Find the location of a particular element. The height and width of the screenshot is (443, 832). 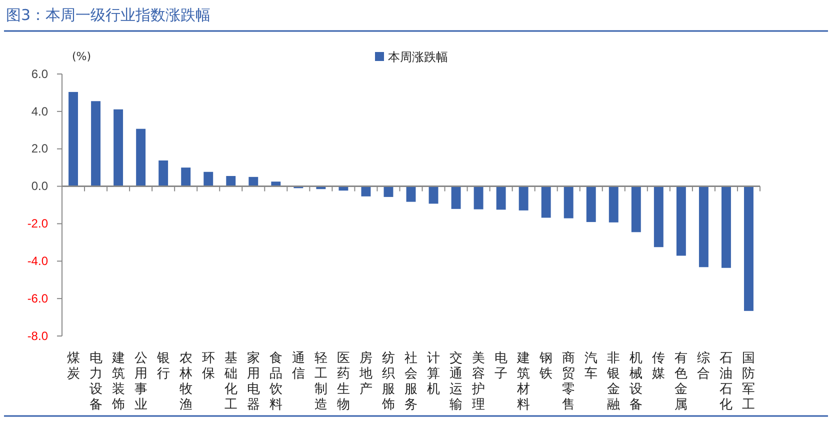

y-tick-label: -8.0 is located at coordinates (37, 335).